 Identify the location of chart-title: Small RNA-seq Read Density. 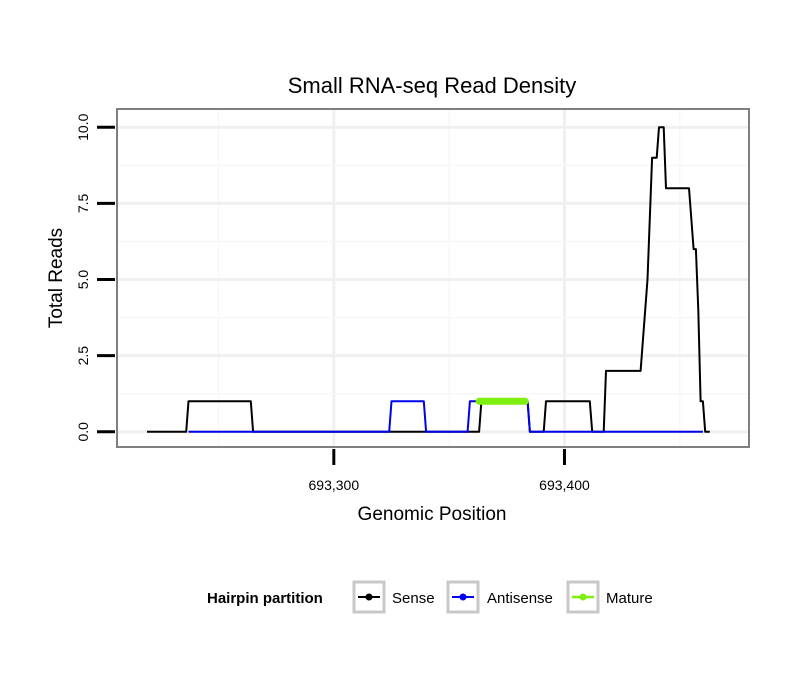
(432, 85).